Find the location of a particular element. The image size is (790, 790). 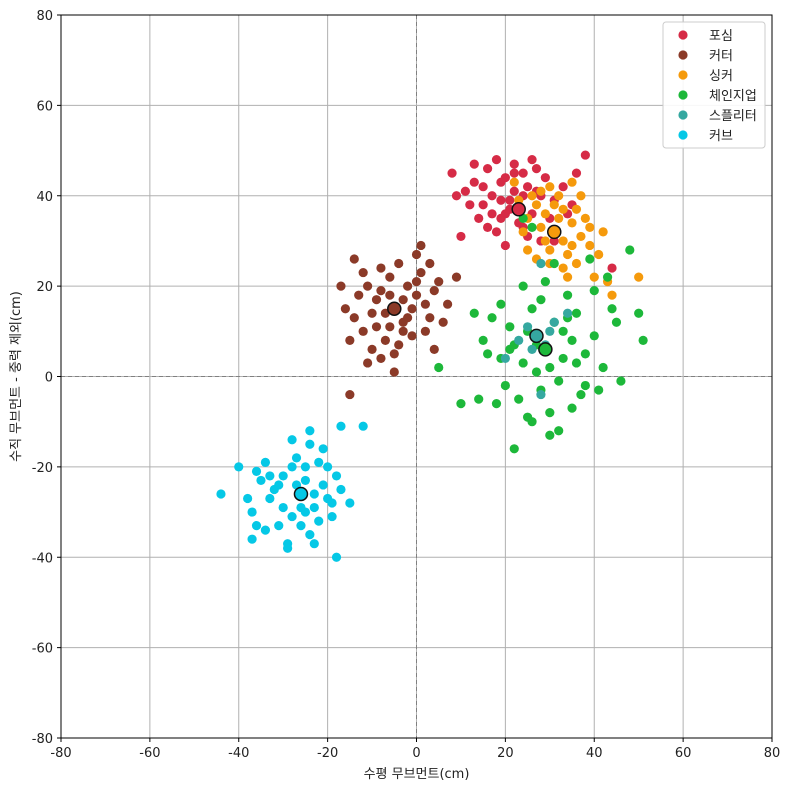

x-tick-label: 0 is located at coordinates (416, 753).